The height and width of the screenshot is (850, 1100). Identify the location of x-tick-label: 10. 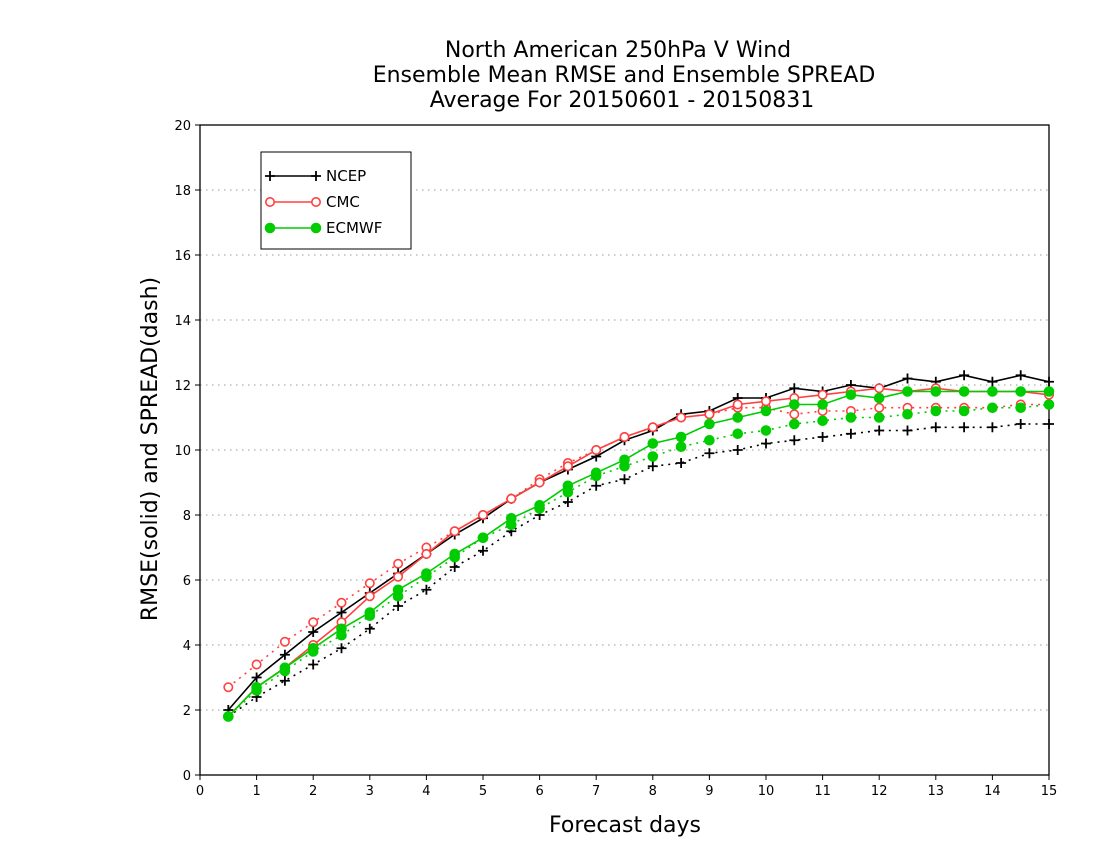
(766, 791).